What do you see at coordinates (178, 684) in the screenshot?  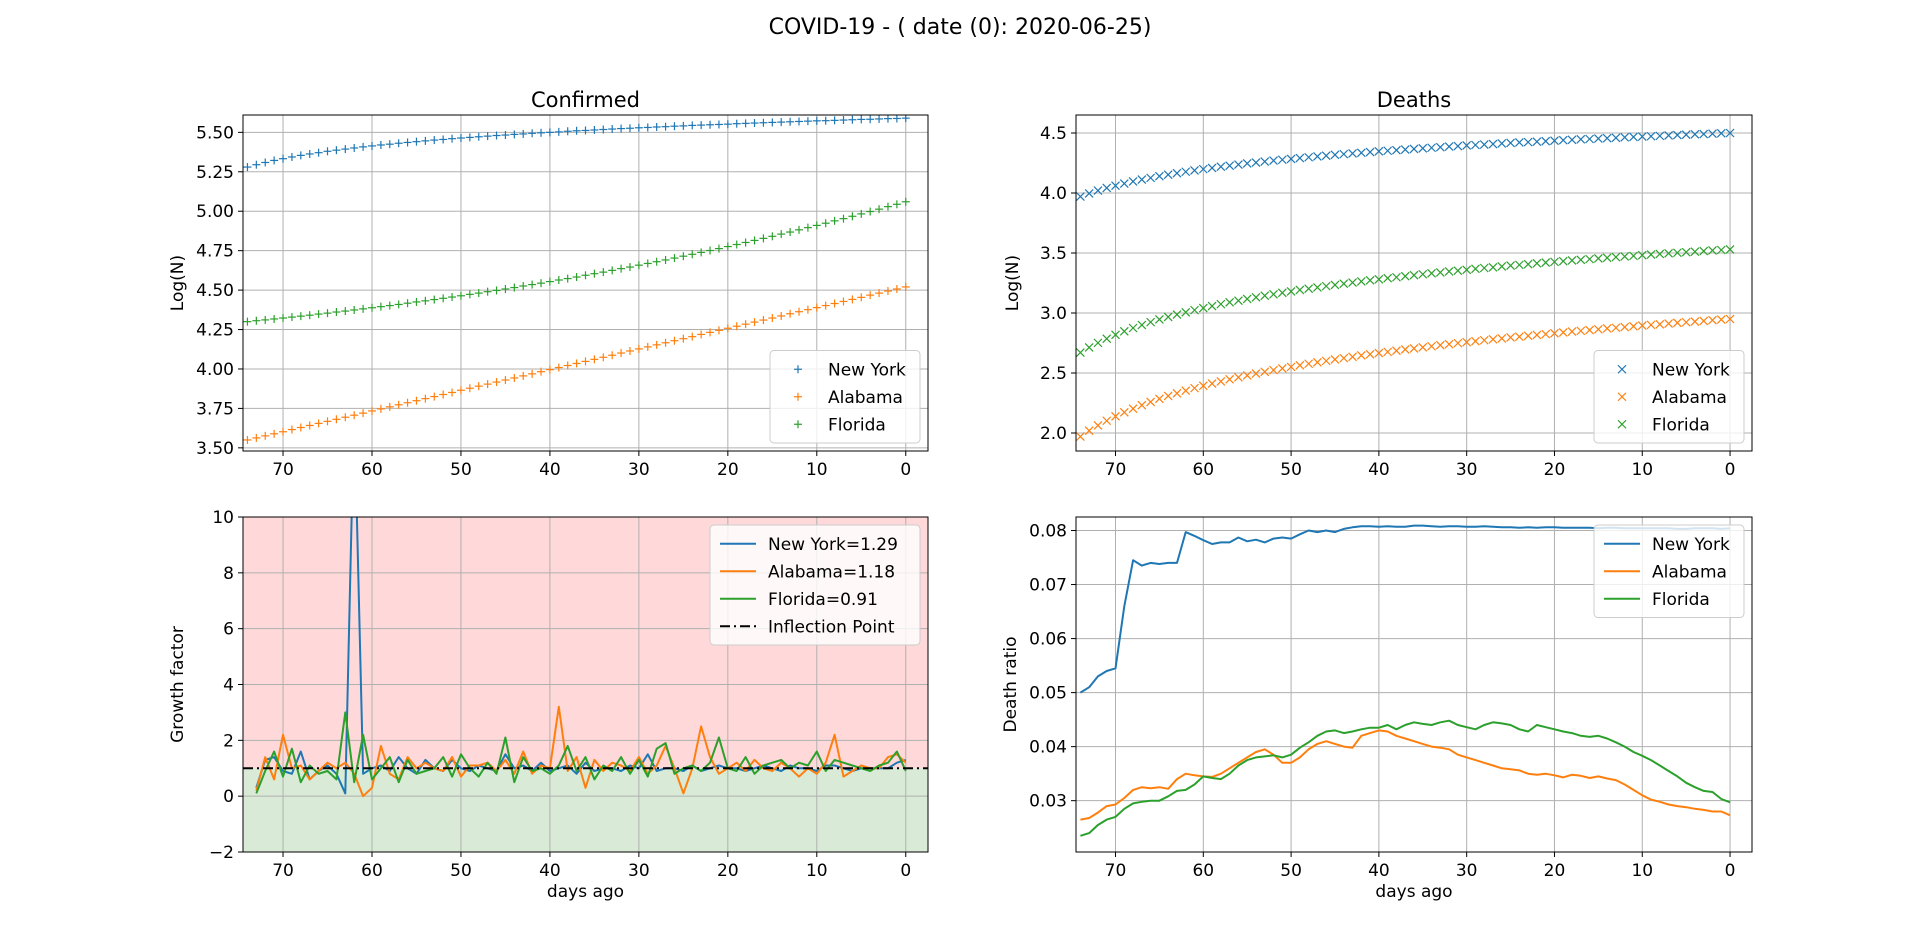 I see `y-axis-label: Growth factor` at bounding box center [178, 684].